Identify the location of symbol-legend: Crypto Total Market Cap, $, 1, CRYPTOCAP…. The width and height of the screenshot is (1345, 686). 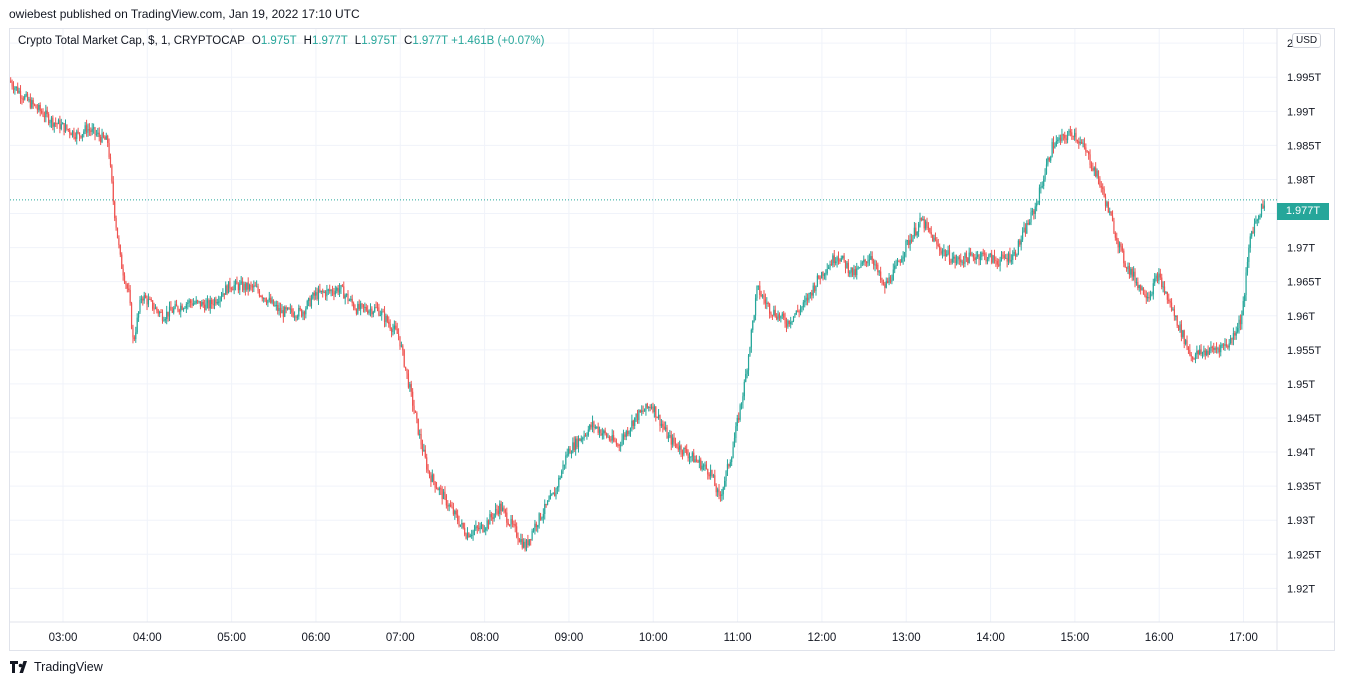
(281, 41).